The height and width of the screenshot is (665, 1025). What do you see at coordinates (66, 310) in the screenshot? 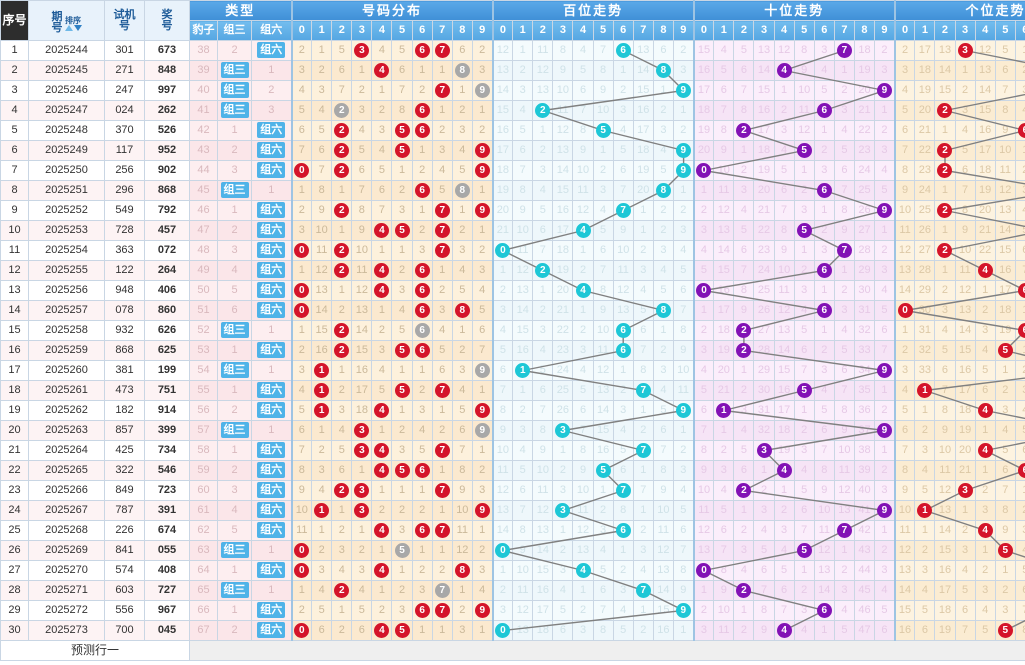
I see `row-issue: 2025257` at bounding box center [66, 310].